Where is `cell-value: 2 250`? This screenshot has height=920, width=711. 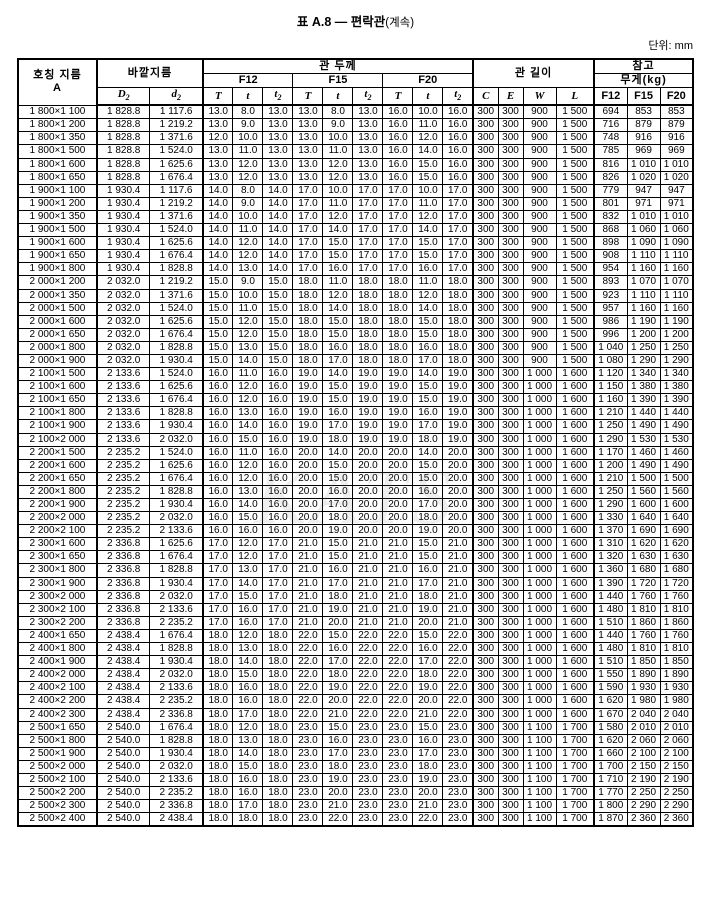
cell-value: 2 250 is located at coordinates (676, 793).